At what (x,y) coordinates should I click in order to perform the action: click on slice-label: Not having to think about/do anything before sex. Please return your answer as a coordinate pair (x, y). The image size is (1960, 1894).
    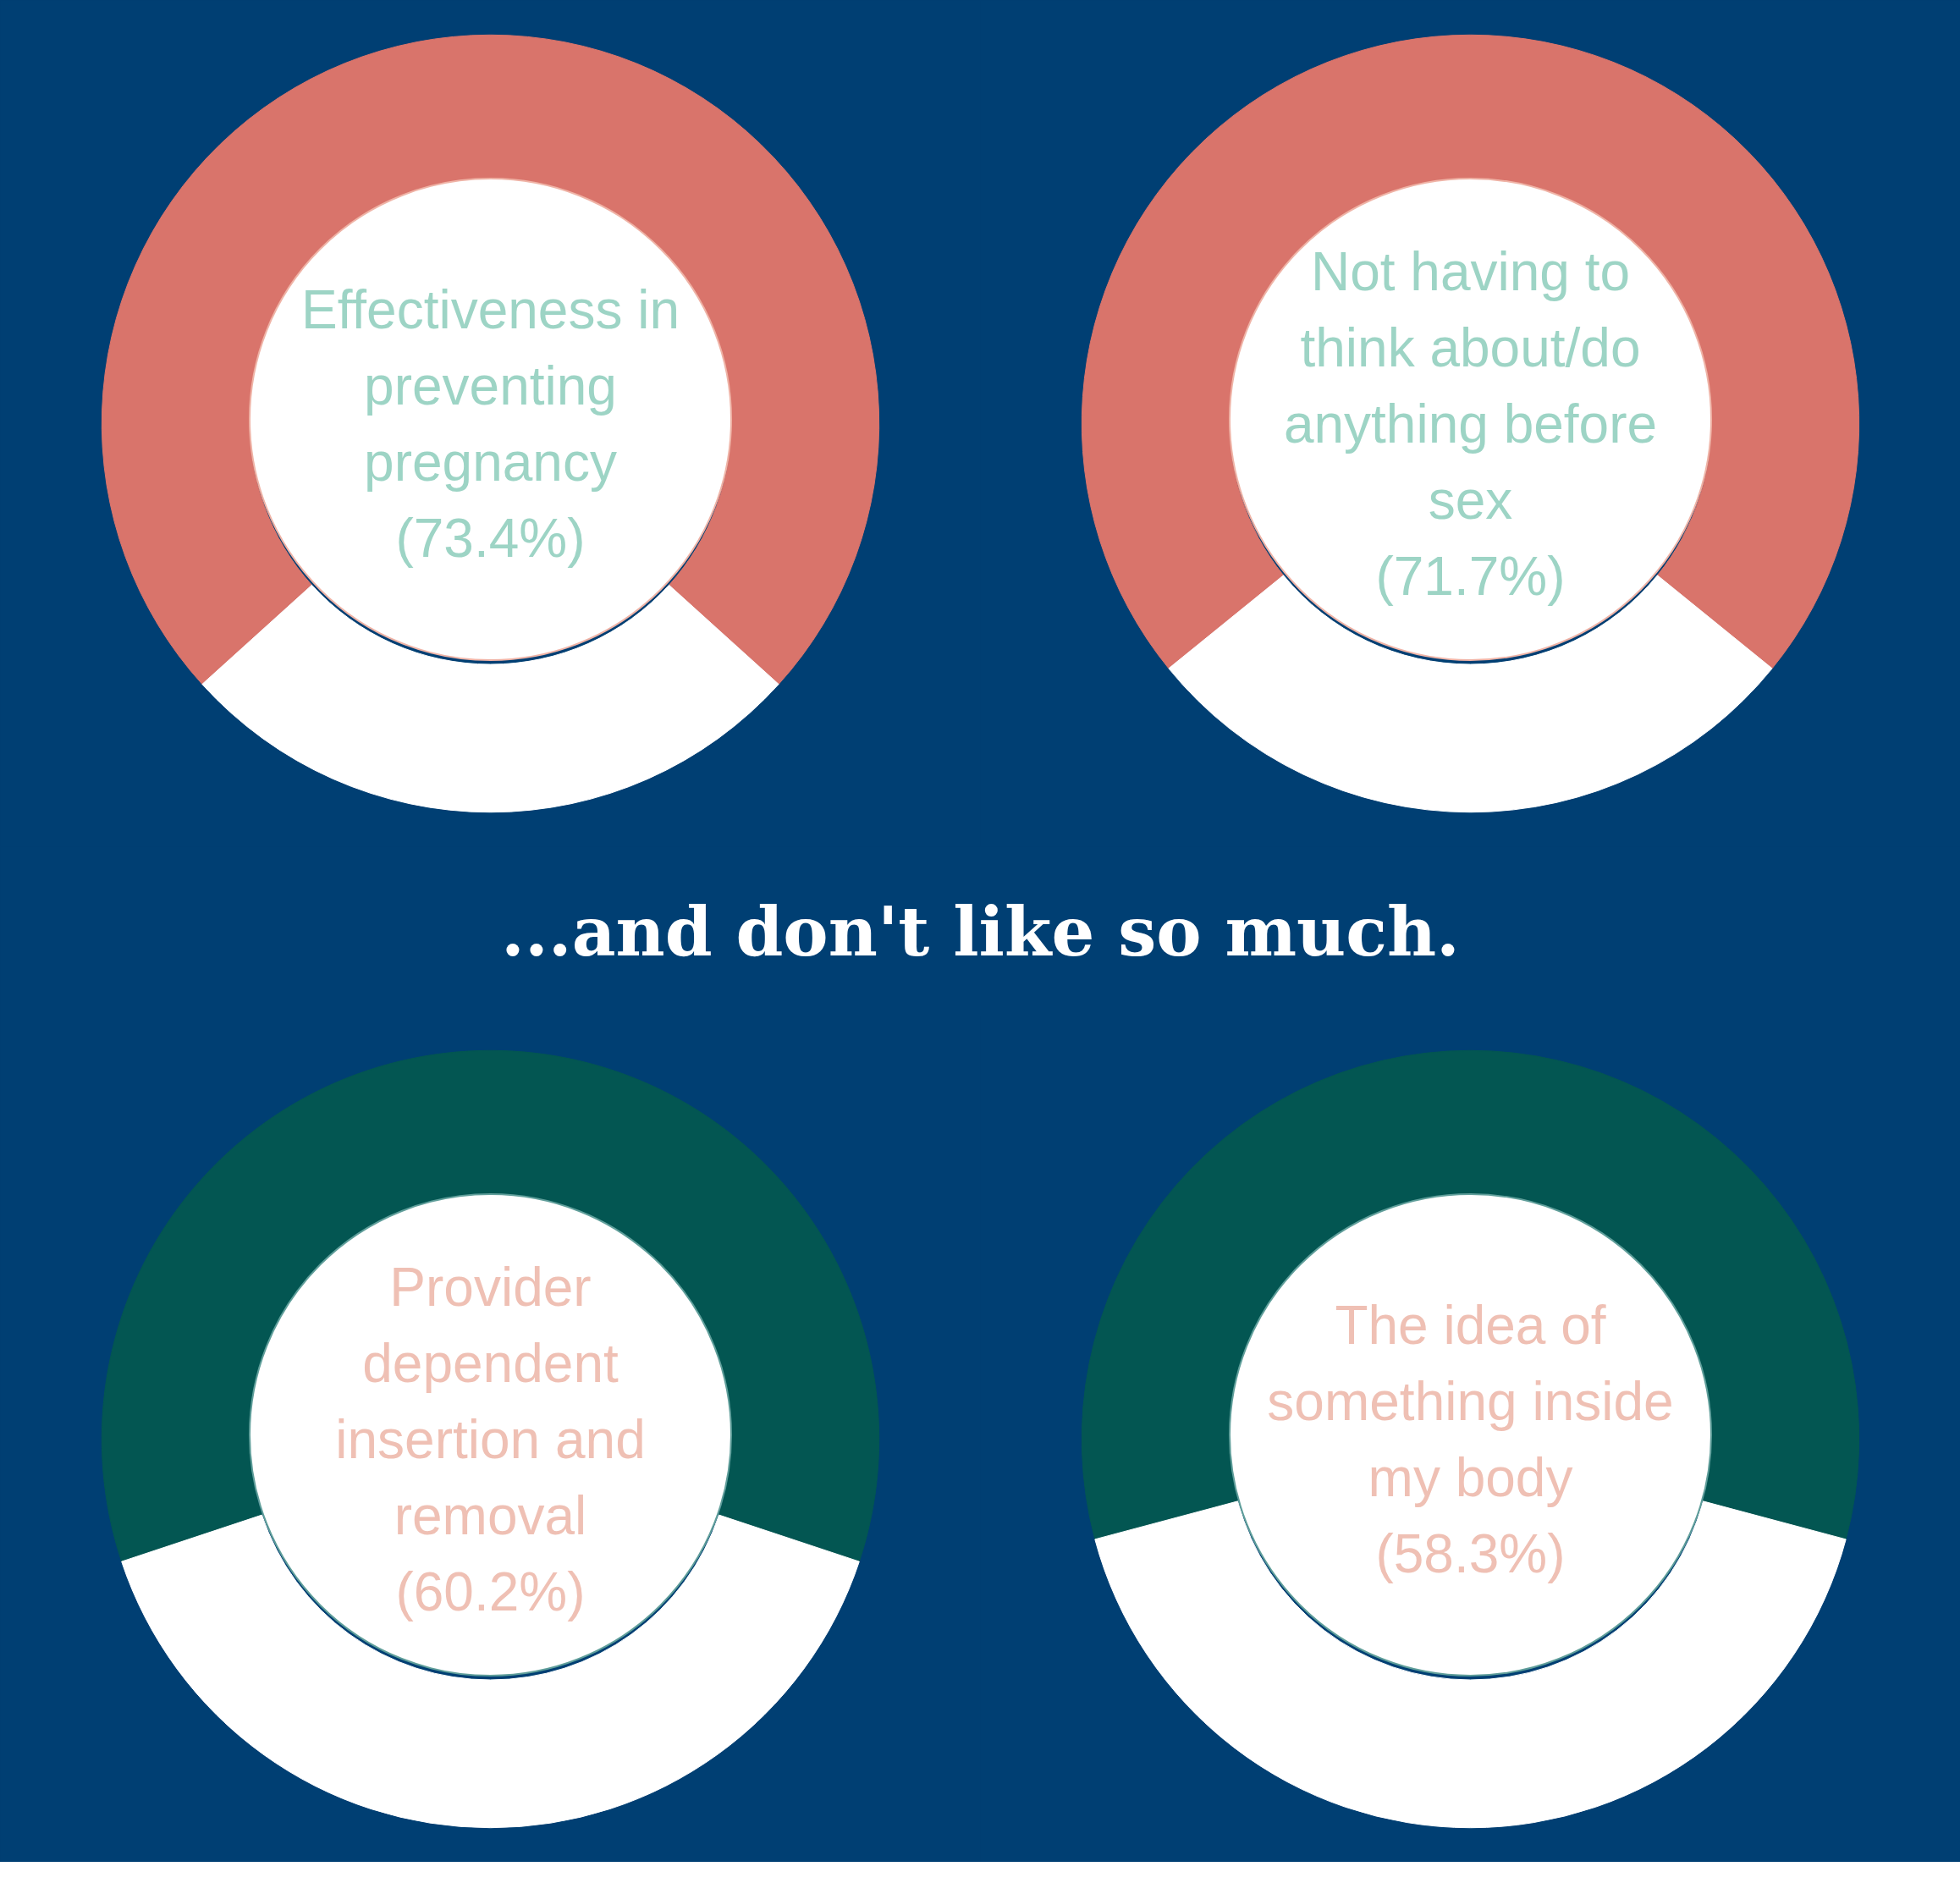
    Looking at the image, I should click on (1470, 385).